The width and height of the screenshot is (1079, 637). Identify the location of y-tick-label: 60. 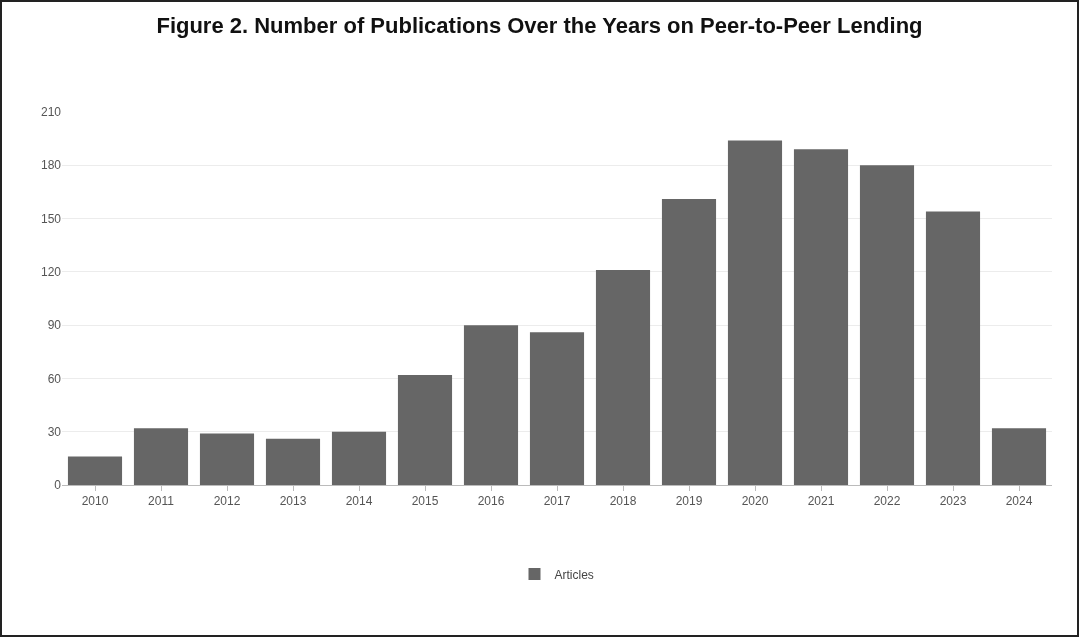
(54, 378).